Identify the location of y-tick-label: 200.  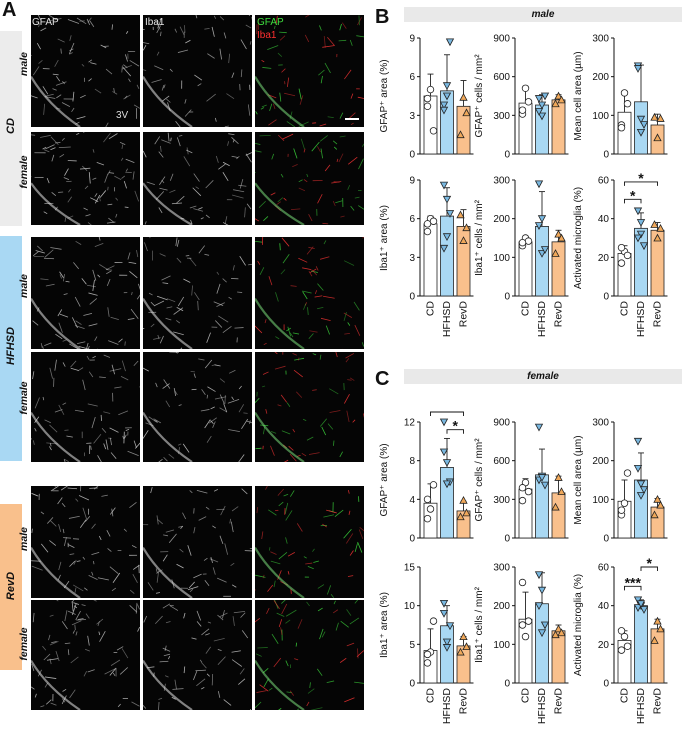
(600, 461).